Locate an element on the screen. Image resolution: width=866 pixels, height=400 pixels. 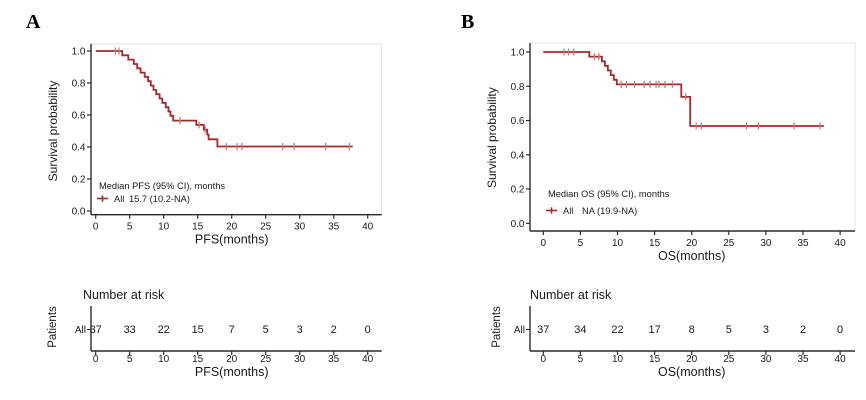
risk-value: 33 is located at coordinates (130, 330).